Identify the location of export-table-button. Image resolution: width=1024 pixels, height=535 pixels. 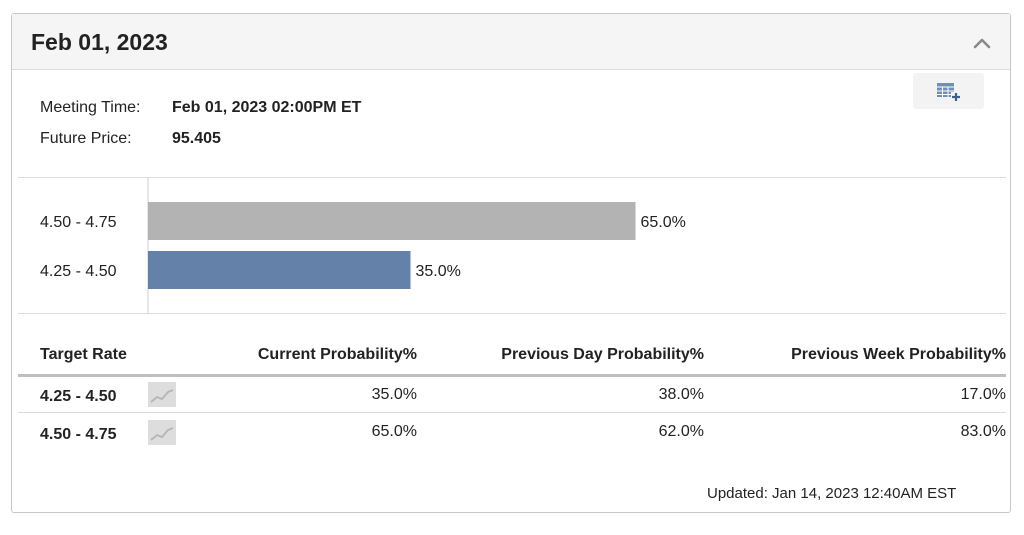
(948, 91).